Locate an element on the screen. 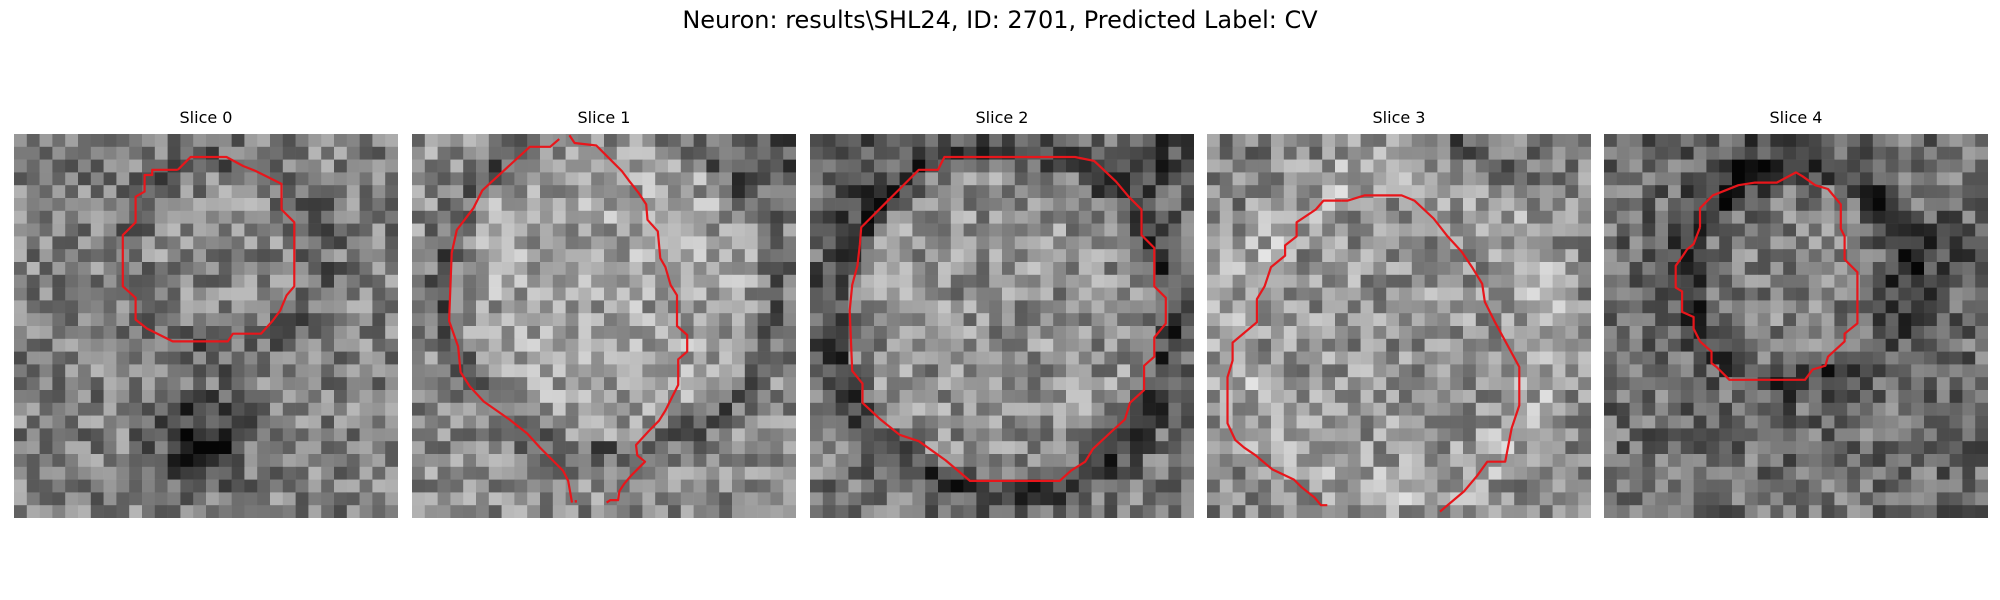  slice-title: Slice 3 is located at coordinates (1399, 117).